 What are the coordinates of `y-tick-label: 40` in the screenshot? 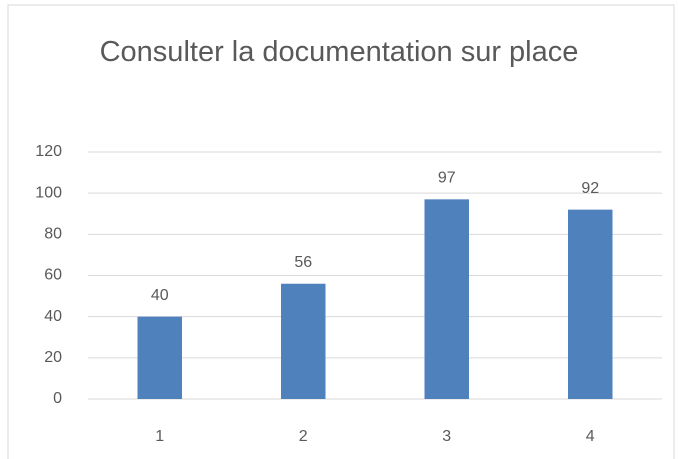 It's located at (53, 316).